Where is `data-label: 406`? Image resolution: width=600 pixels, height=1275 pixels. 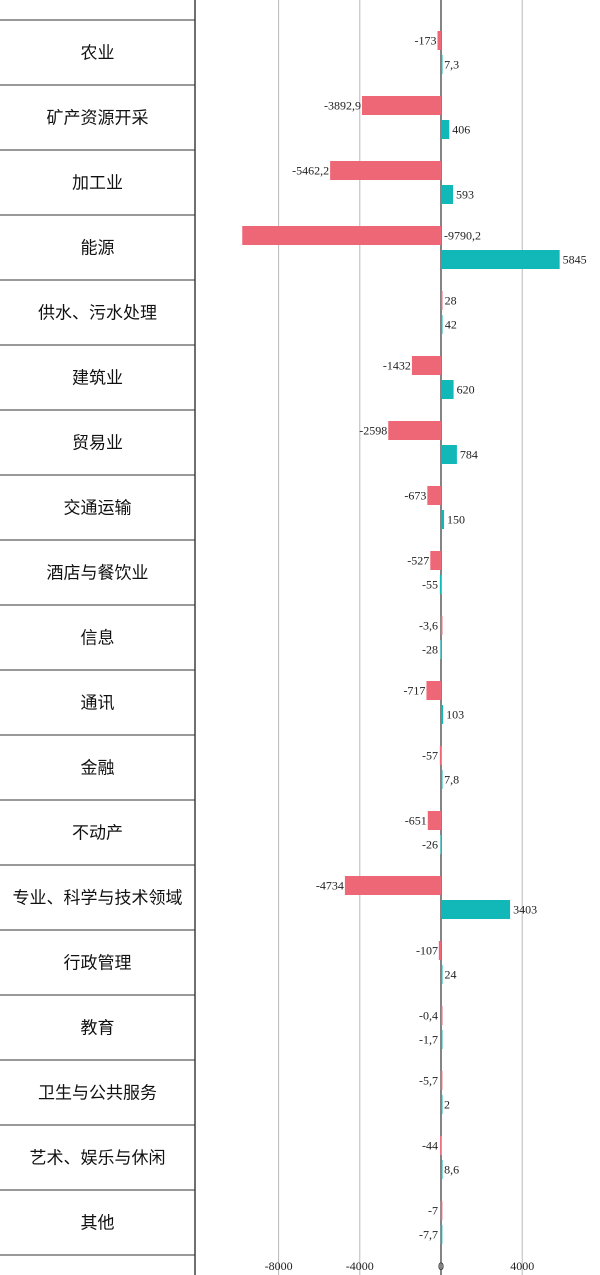
data-label: 406 is located at coordinates (461, 130).